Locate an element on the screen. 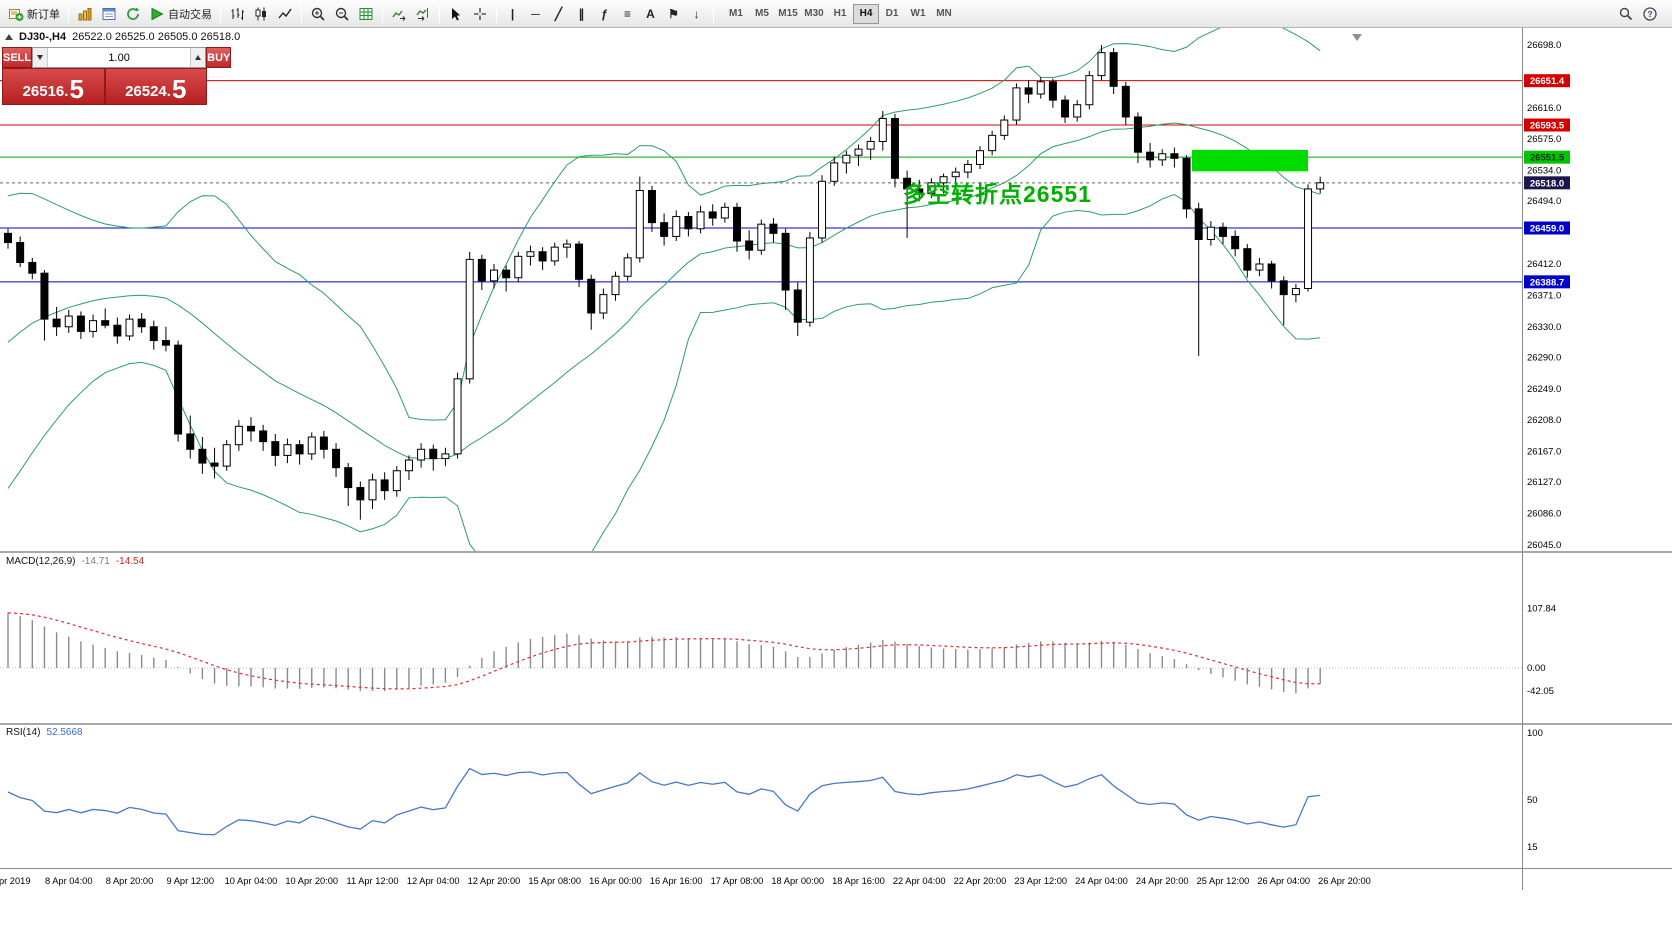 This screenshot has height=949, width=1672. sell-price: 26516. 5 is located at coordinates (53, 86).